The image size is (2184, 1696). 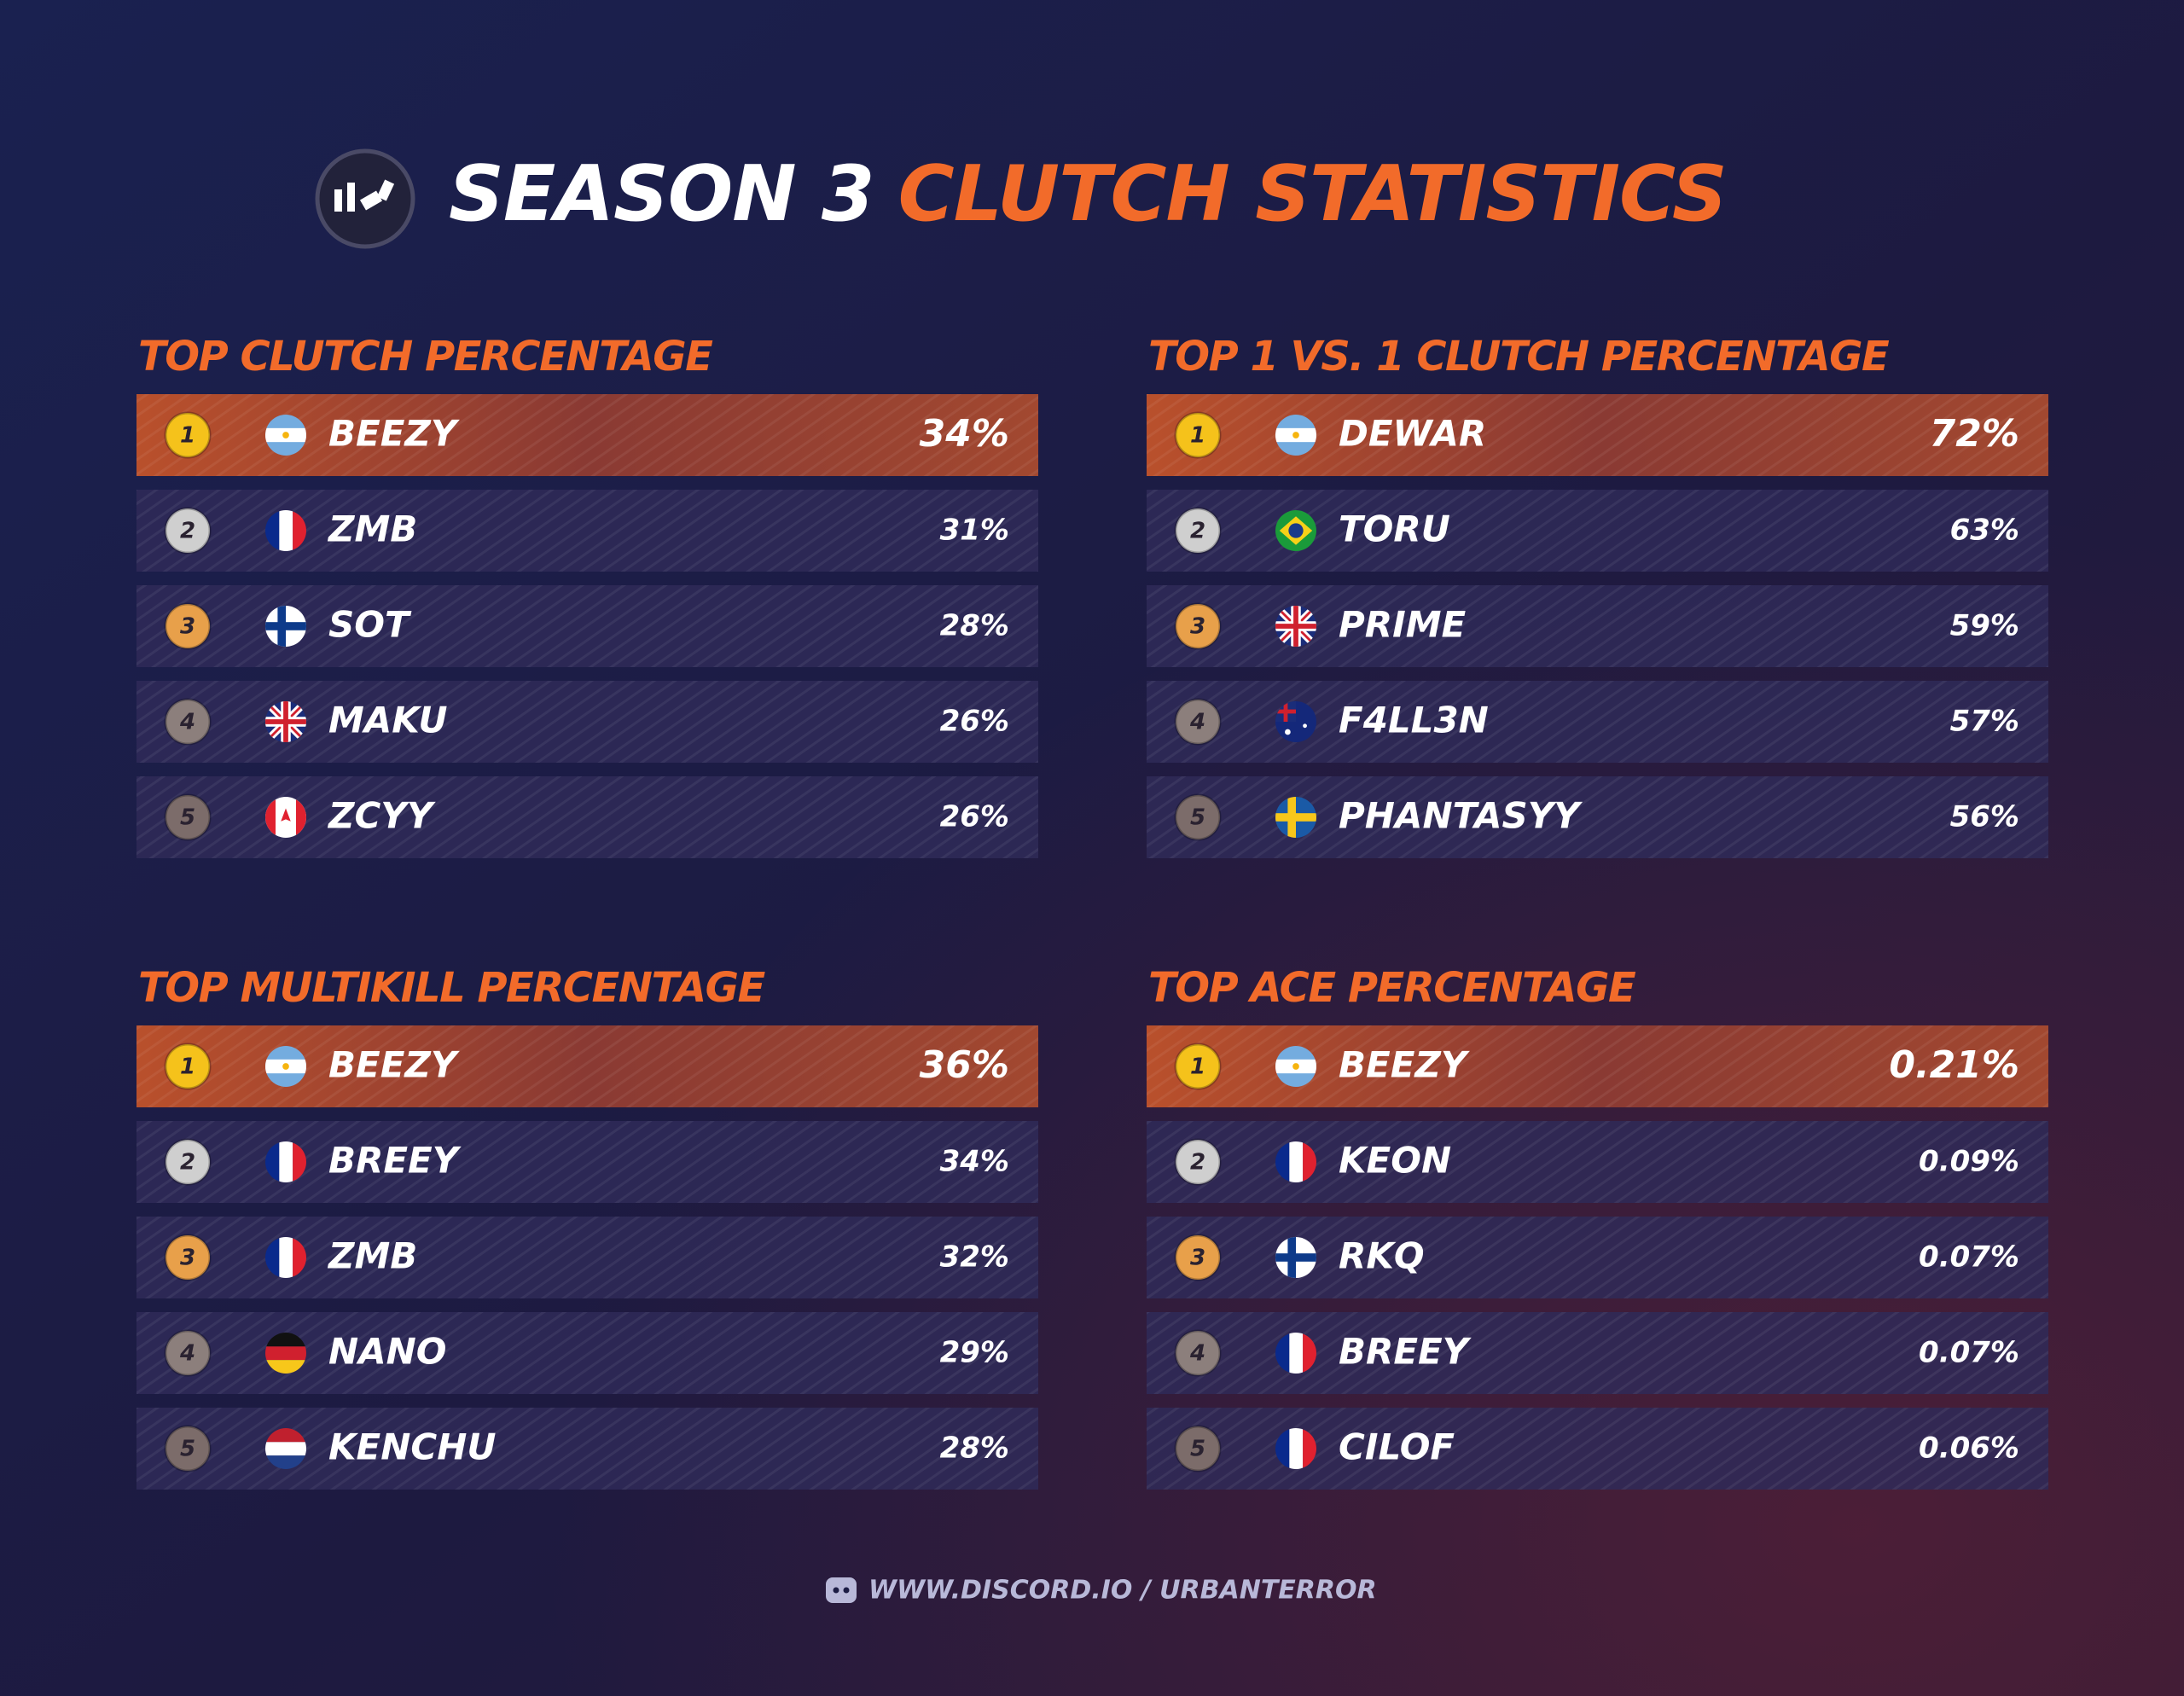 I want to click on logo, so click(x=365, y=199).